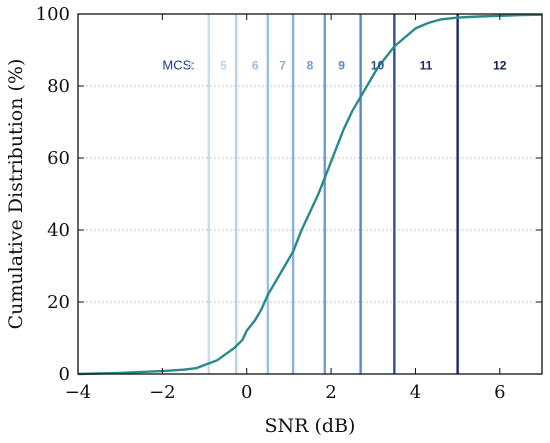  I want to click on y-tick-label: 80, so click(58, 86).